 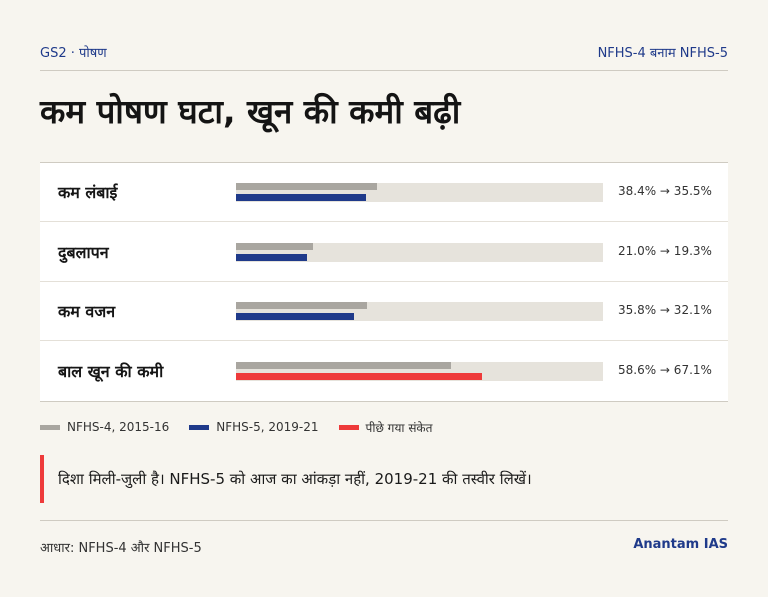 I want to click on brand-logo: Anantam IAS, so click(x=680, y=544).